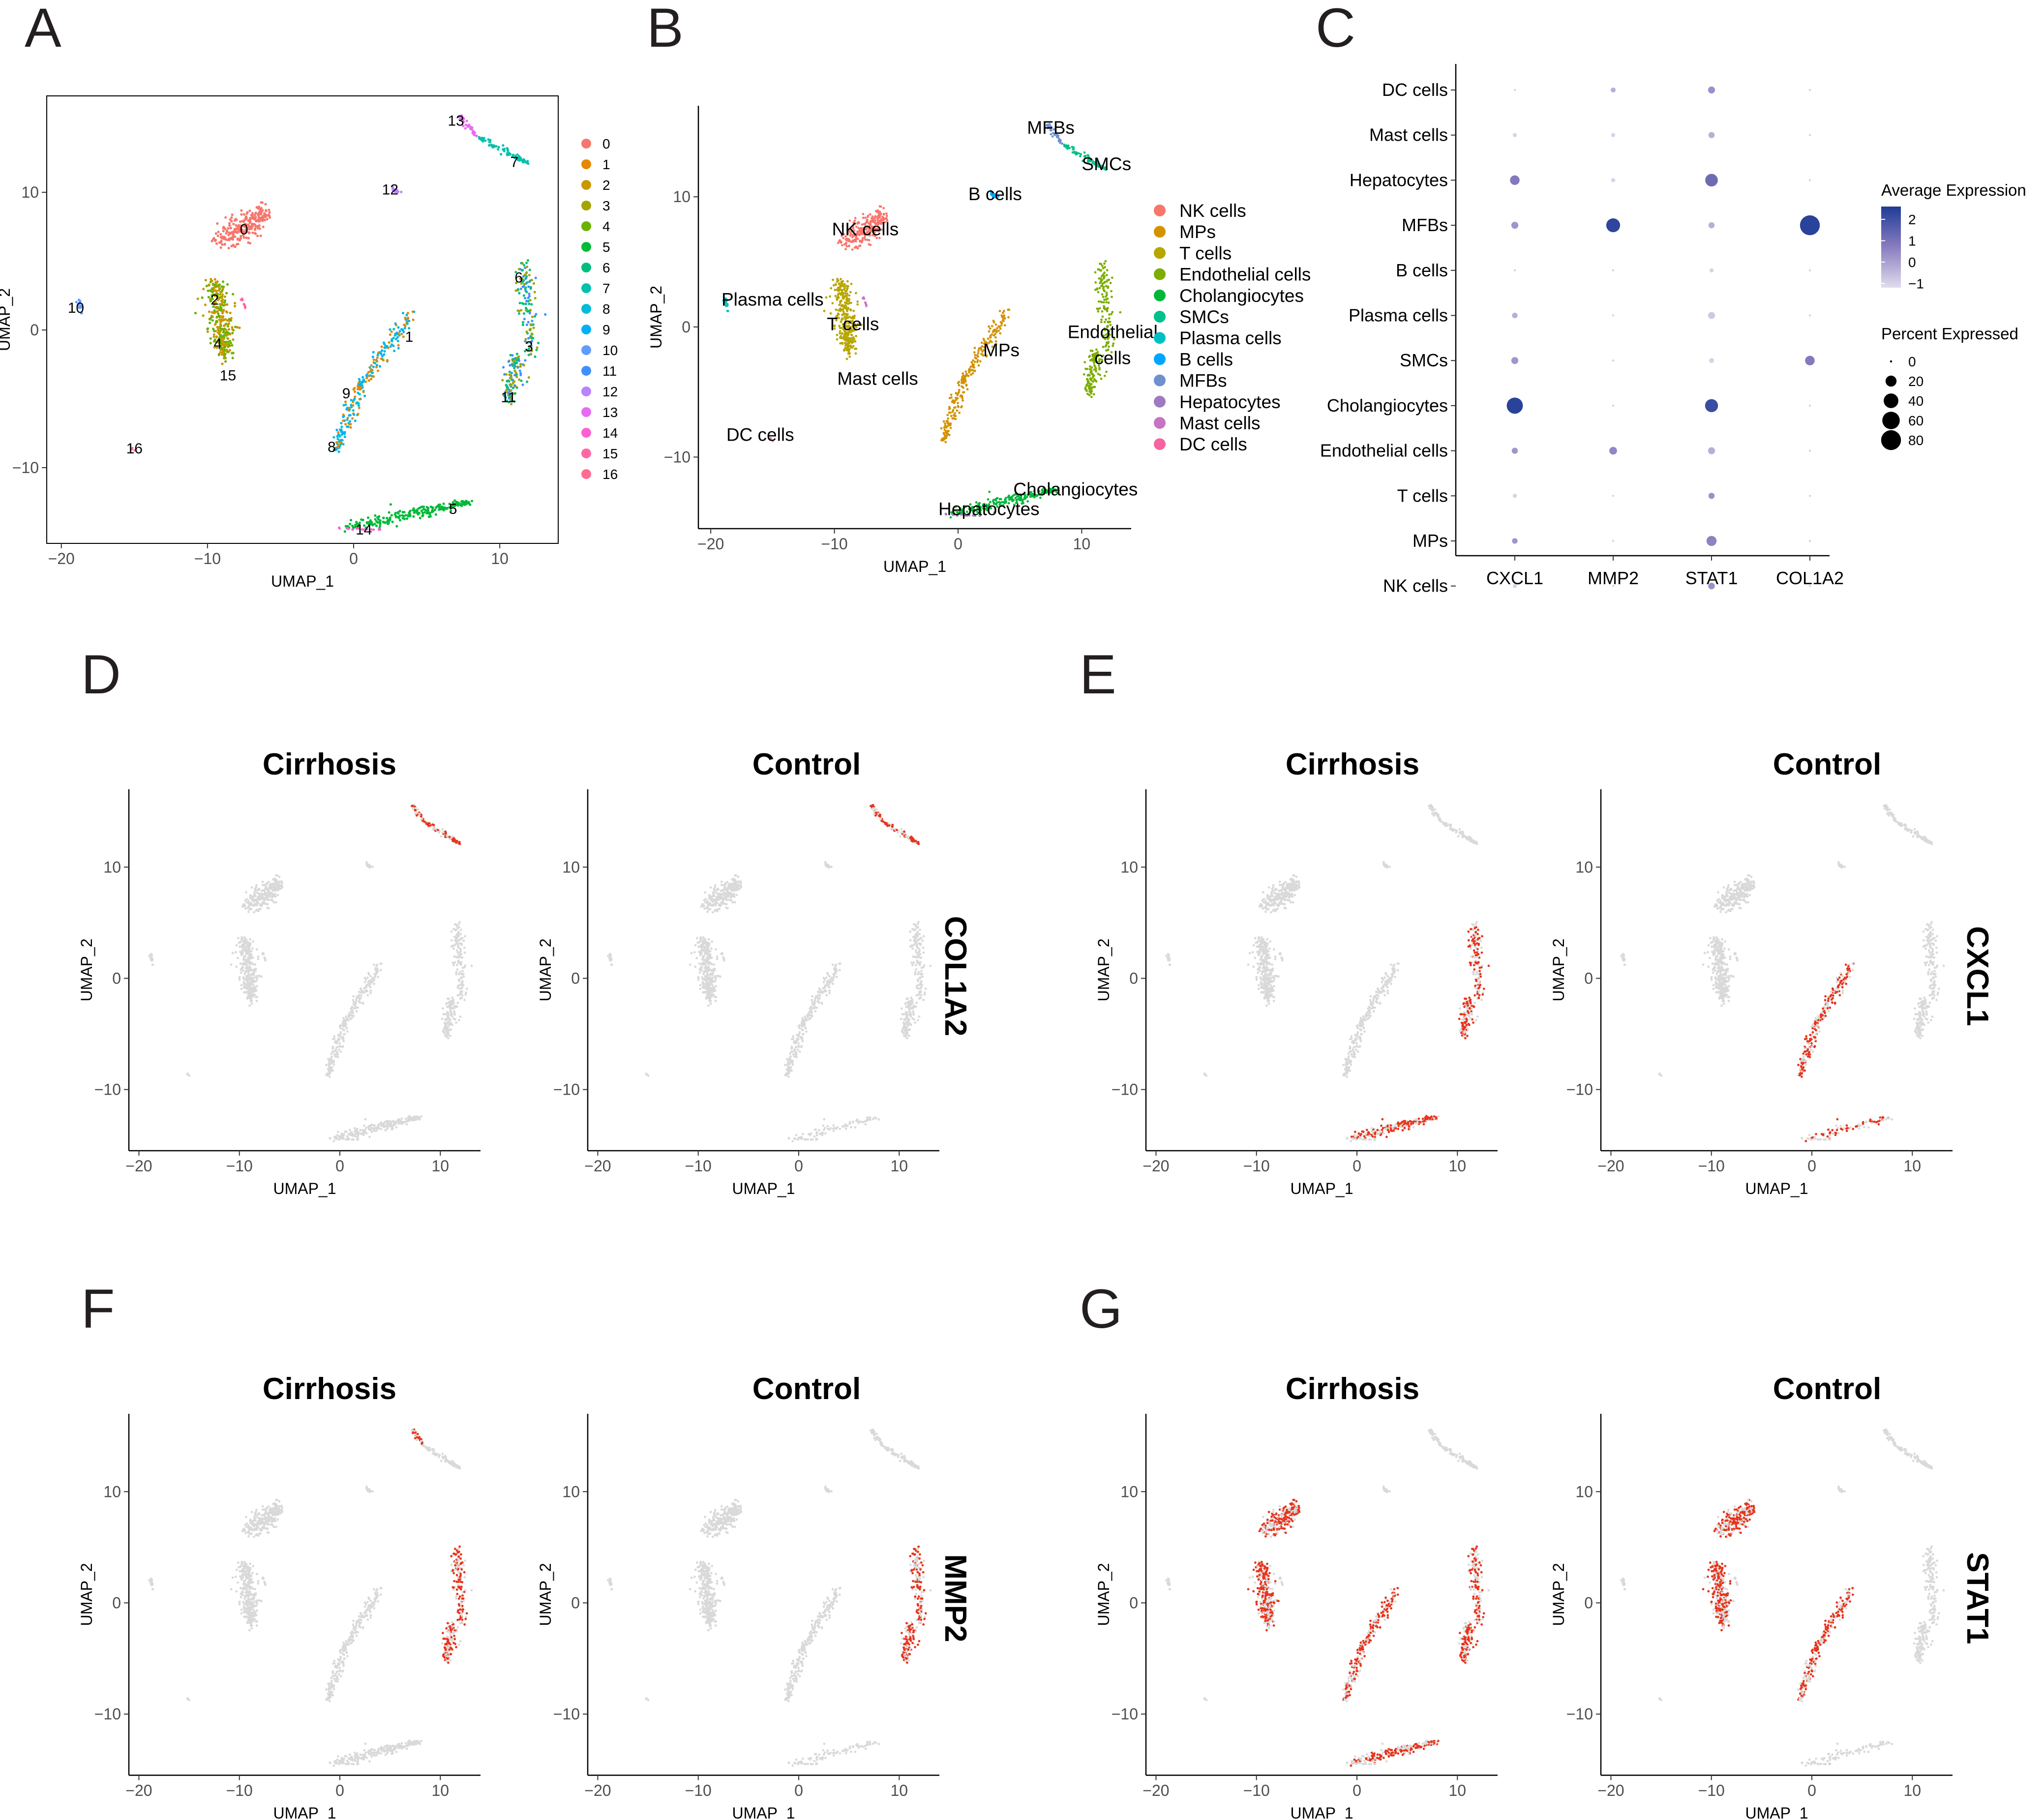 This screenshot has height=1819, width=2044. I want to click on panel-d-cirrhosis-x-tick-label: −10, so click(239, 1166).